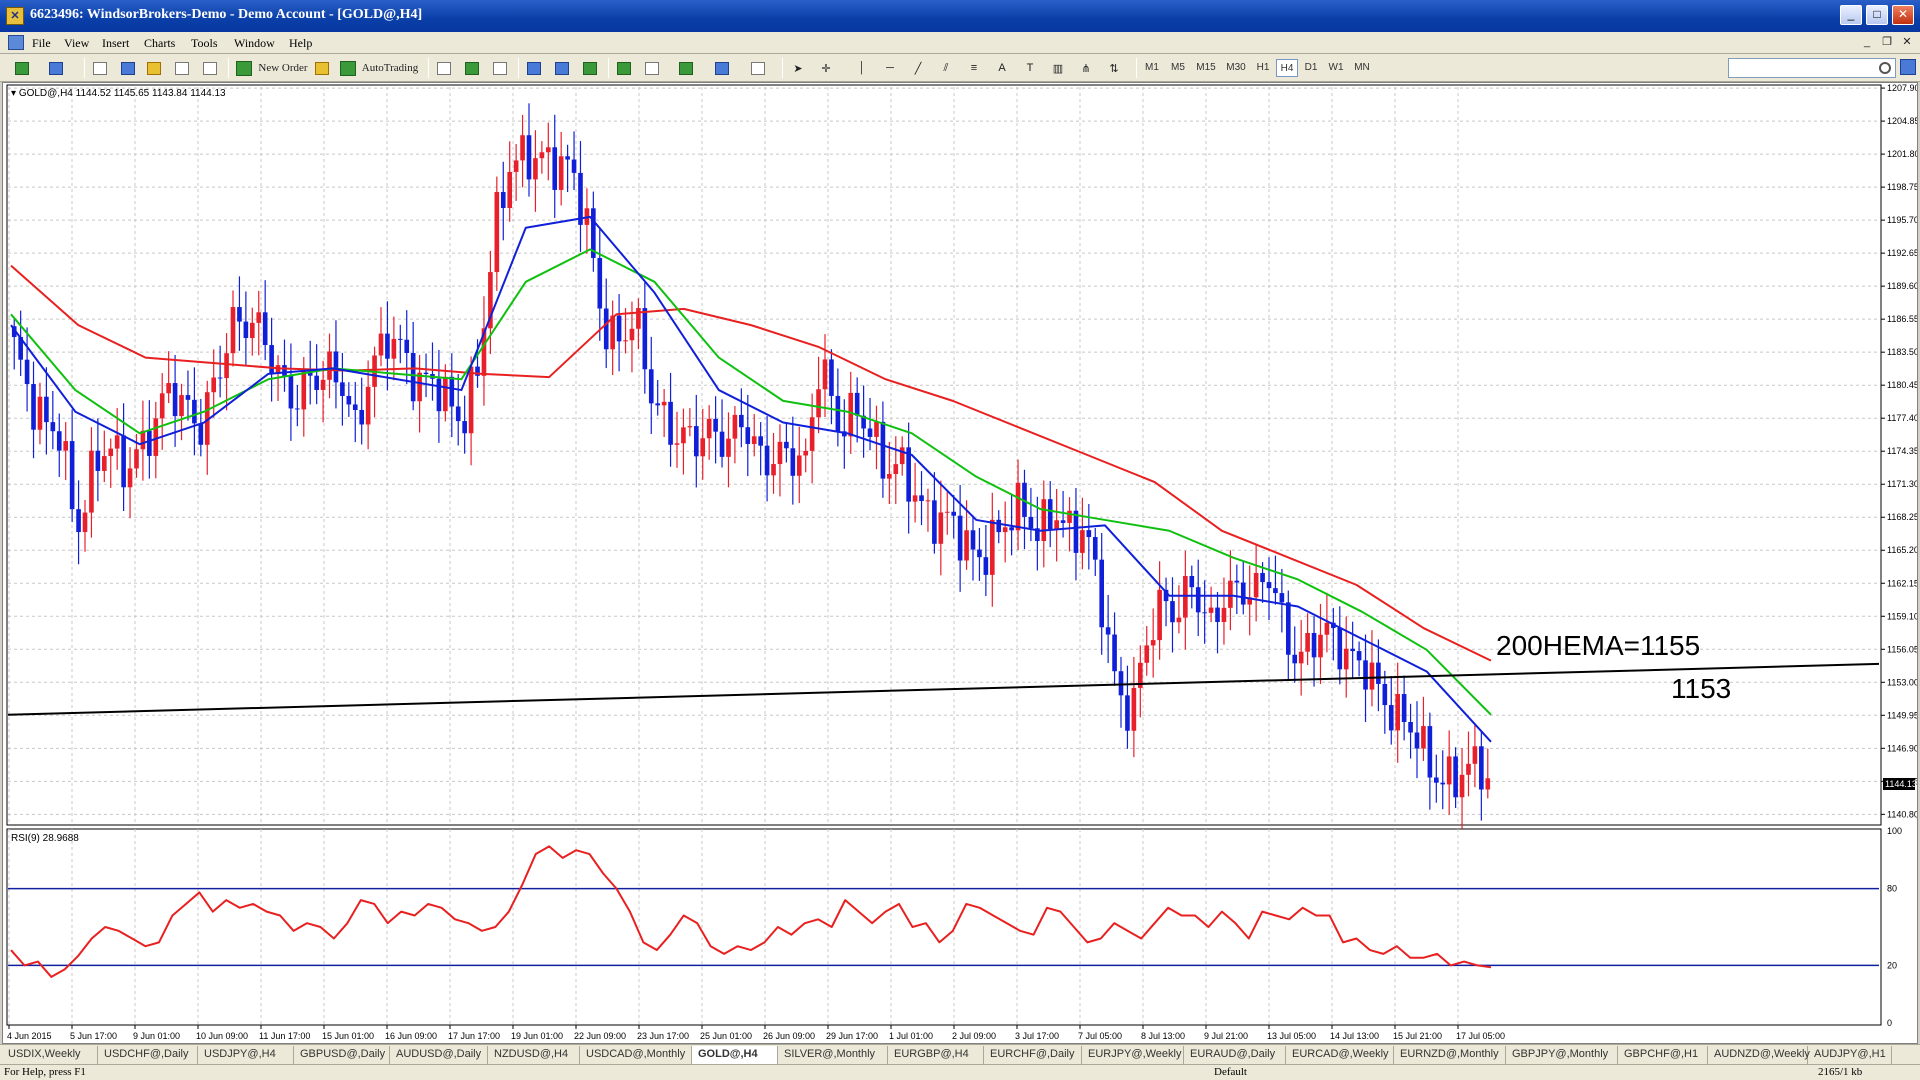 Image resolution: width=1920 pixels, height=1080 pixels. Describe the element at coordinates (500, 68) in the screenshot. I see `line-chart-icon` at that location.